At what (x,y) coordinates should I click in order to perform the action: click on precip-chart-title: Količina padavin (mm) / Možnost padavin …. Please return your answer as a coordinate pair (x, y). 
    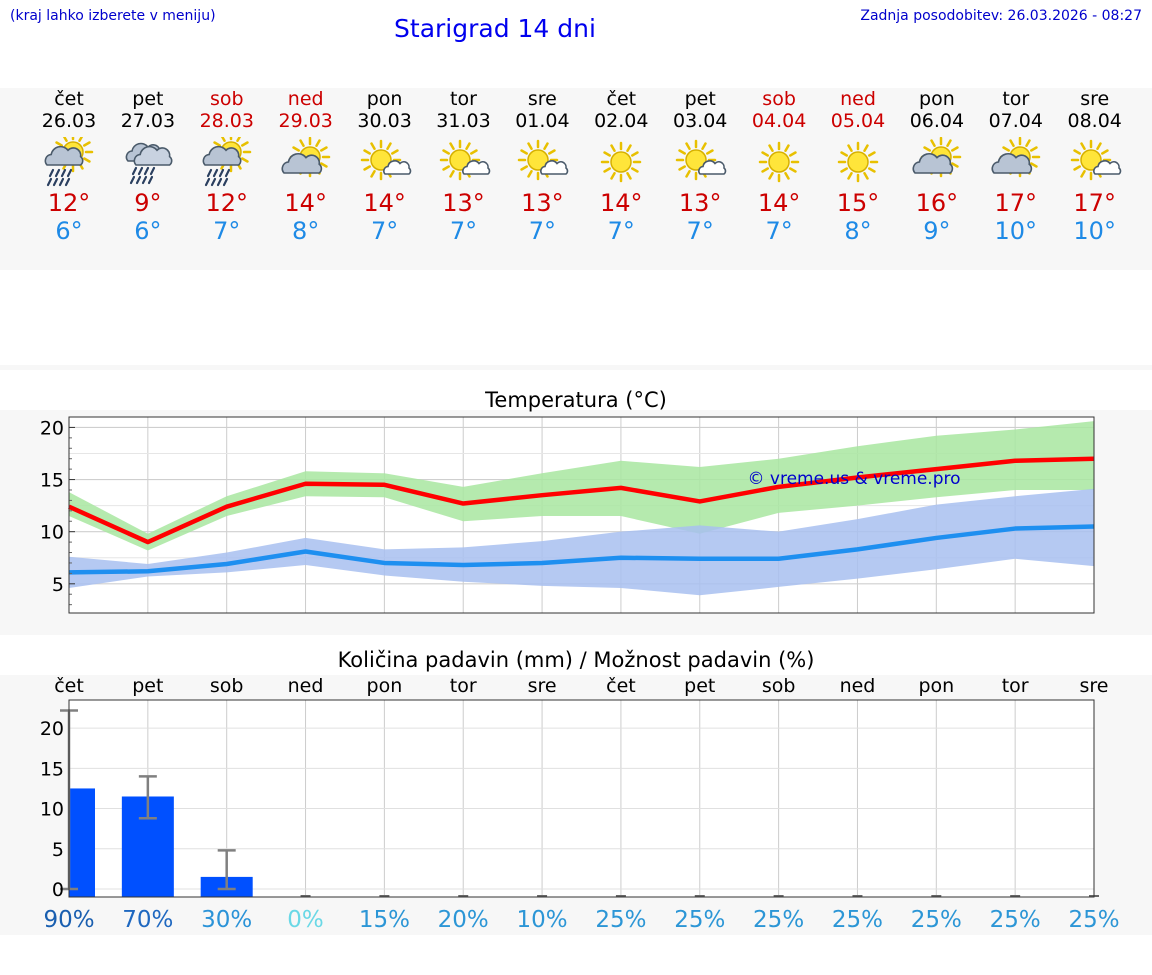
    Looking at the image, I should click on (576, 660).